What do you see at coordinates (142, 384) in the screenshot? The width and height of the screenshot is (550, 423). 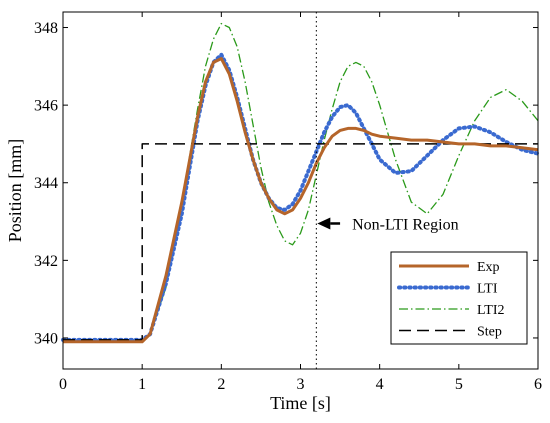 I see `x-tick-label: 1` at bounding box center [142, 384].